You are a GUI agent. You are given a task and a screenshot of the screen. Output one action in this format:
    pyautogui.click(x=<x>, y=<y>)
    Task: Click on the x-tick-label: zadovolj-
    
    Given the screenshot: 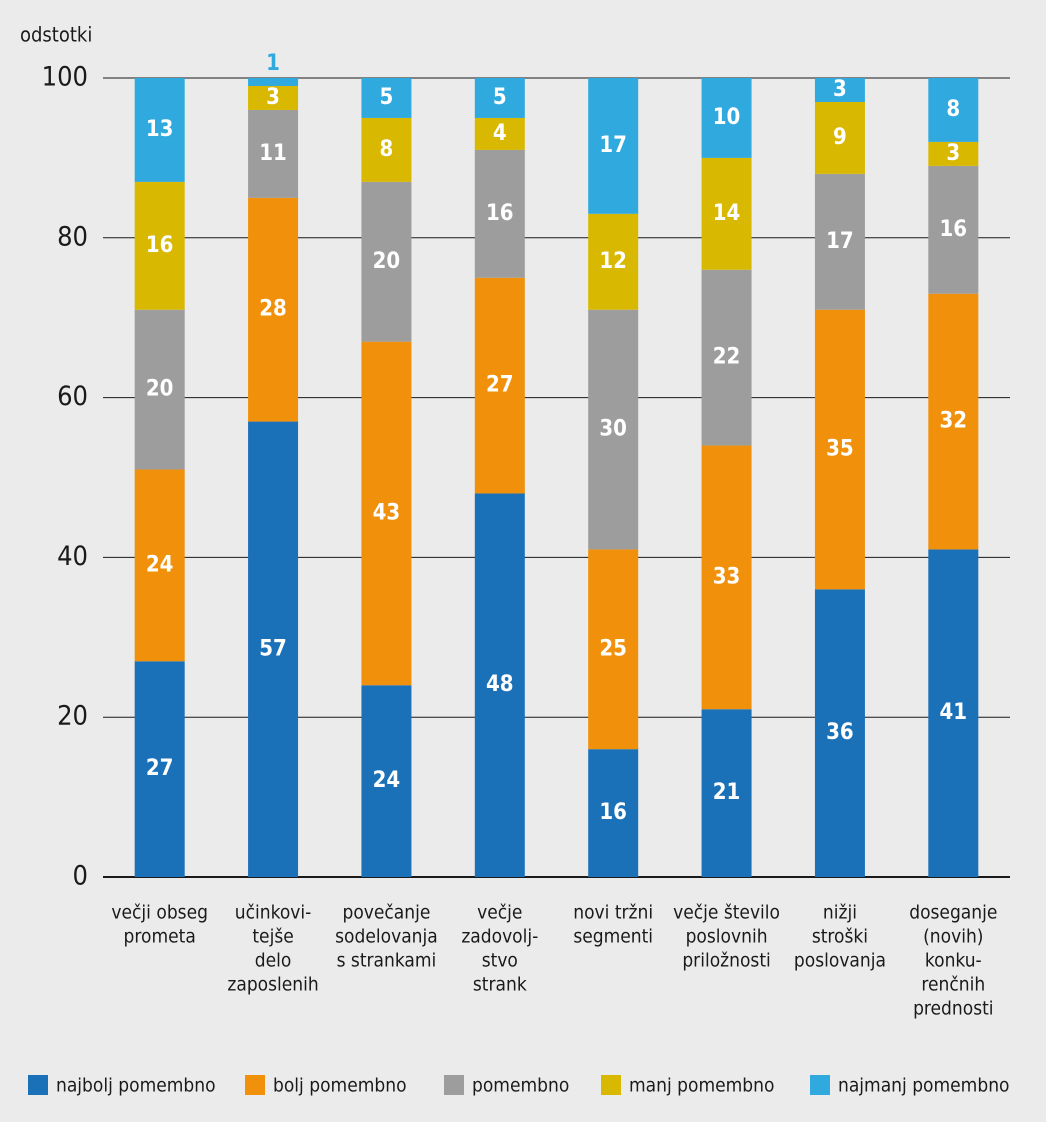 What is the action you would take?
    pyautogui.click(x=499, y=937)
    